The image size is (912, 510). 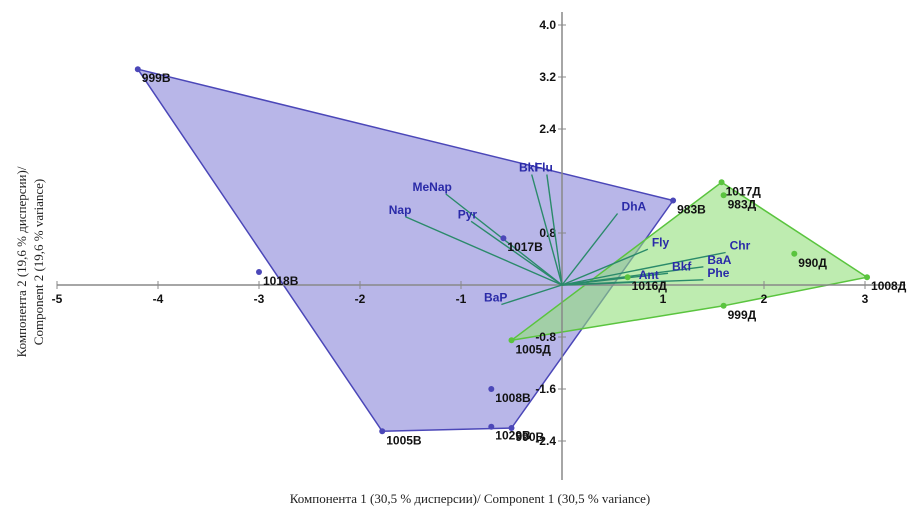 What do you see at coordinates (57, 299) in the screenshot?
I see `x-tick-label: -5` at bounding box center [57, 299].